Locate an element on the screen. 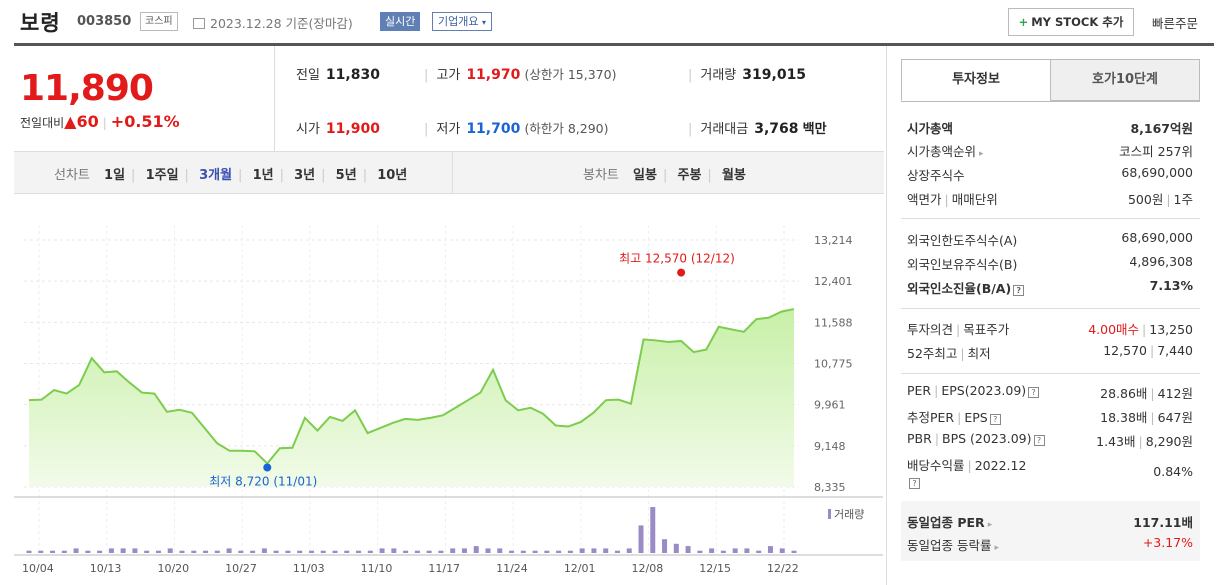 This screenshot has width=1228, height=585. row-market-cap-rank: 시가총액순위 ▸ 코스피 257위 is located at coordinates (1050, 151).